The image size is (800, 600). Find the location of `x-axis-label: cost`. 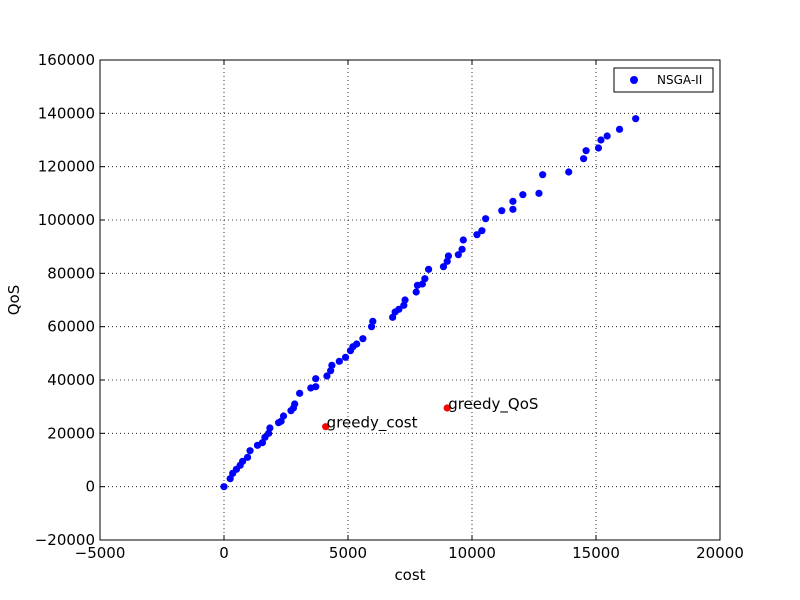

x-axis-label: cost is located at coordinates (409, 575).